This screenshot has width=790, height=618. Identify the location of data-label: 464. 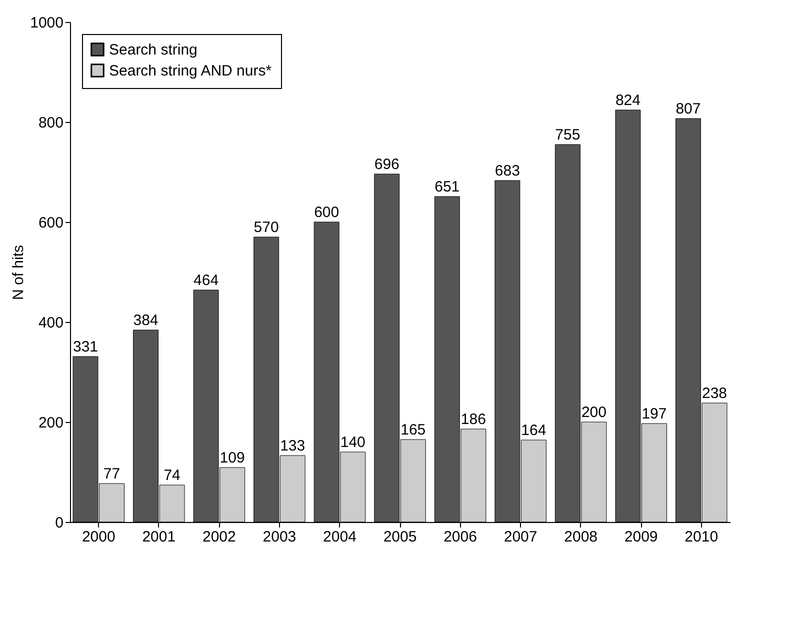
(206, 280).